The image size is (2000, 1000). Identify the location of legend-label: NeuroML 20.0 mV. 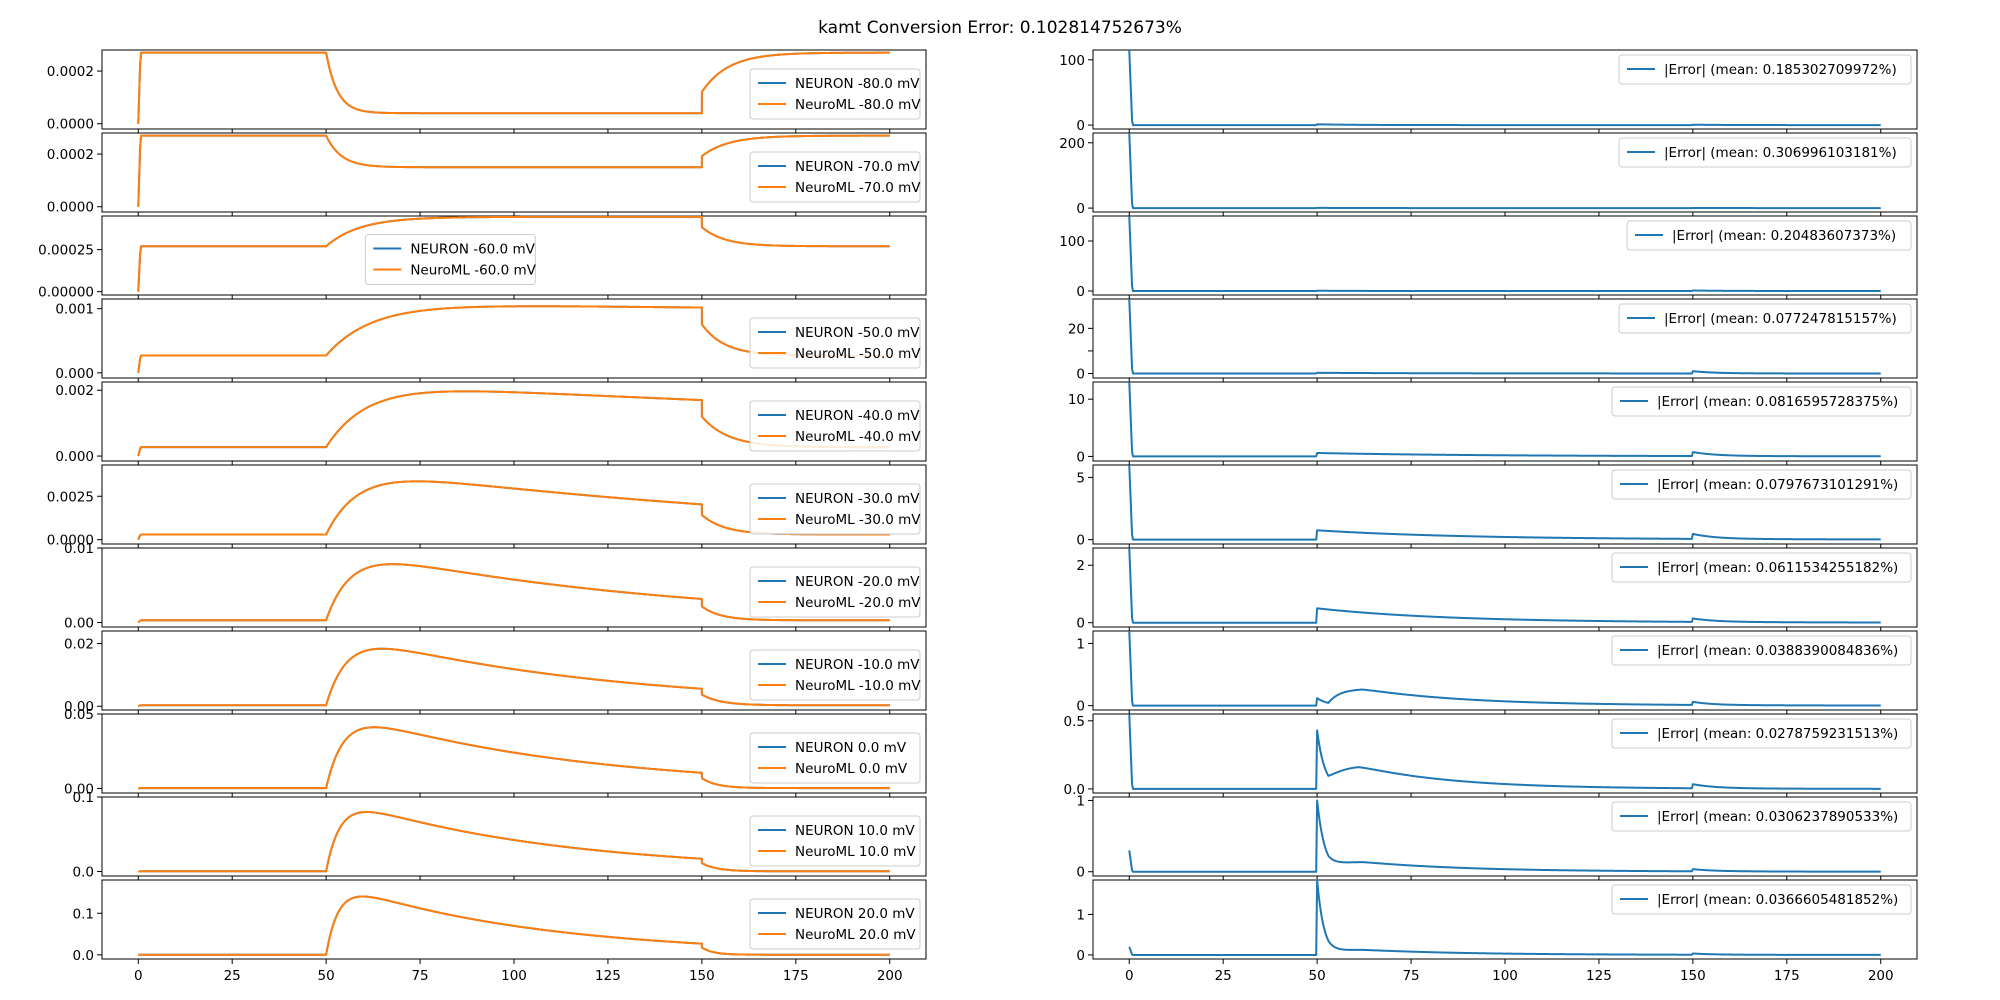
(855, 935).